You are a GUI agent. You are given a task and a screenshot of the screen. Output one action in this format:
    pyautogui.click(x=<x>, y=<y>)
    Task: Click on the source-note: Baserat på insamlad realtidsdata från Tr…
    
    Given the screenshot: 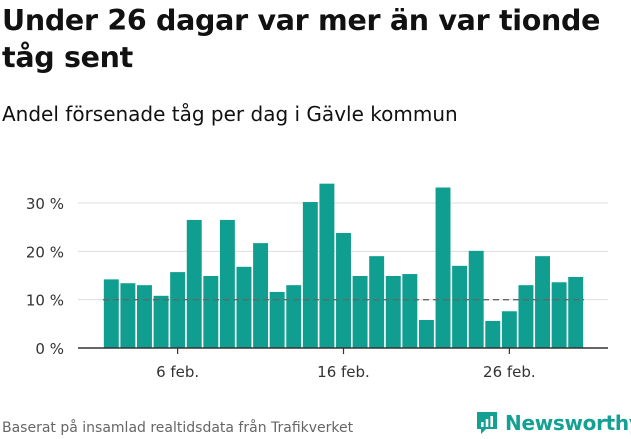 What is the action you would take?
    pyautogui.click(x=178, y=428)
    